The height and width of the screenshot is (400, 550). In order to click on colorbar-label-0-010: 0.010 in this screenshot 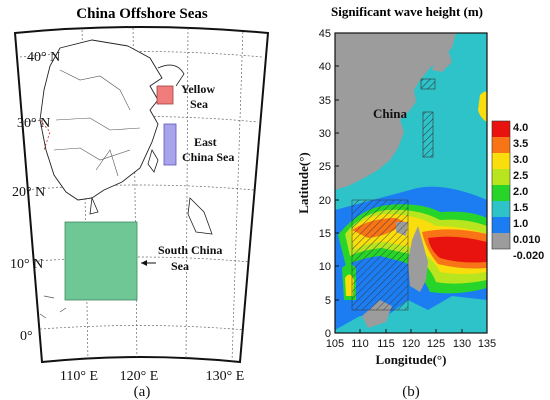, I will do `click(527, 240)`.